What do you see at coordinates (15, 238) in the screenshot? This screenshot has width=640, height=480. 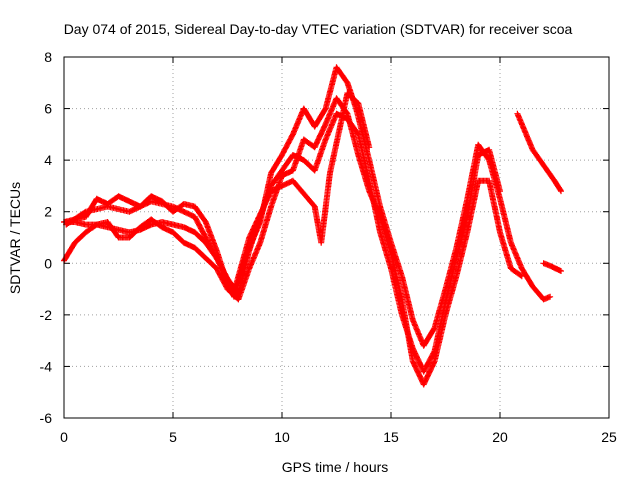 I see `y-axis-label: SDTVAR / TECUs` at bounding box center [15, 238].